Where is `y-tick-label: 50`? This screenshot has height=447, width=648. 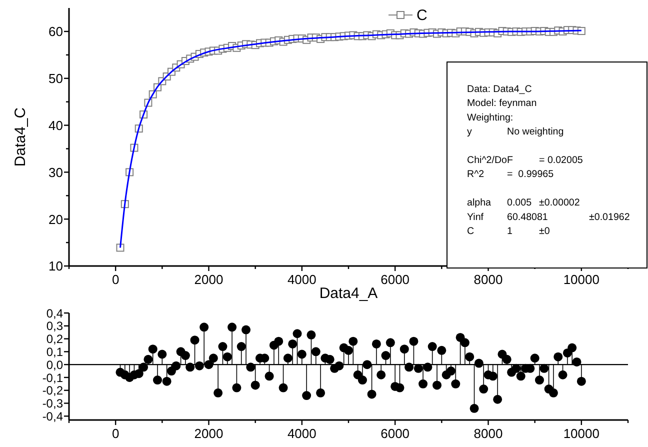 y-tick-label: 50 is located at coordinates (55, 78).